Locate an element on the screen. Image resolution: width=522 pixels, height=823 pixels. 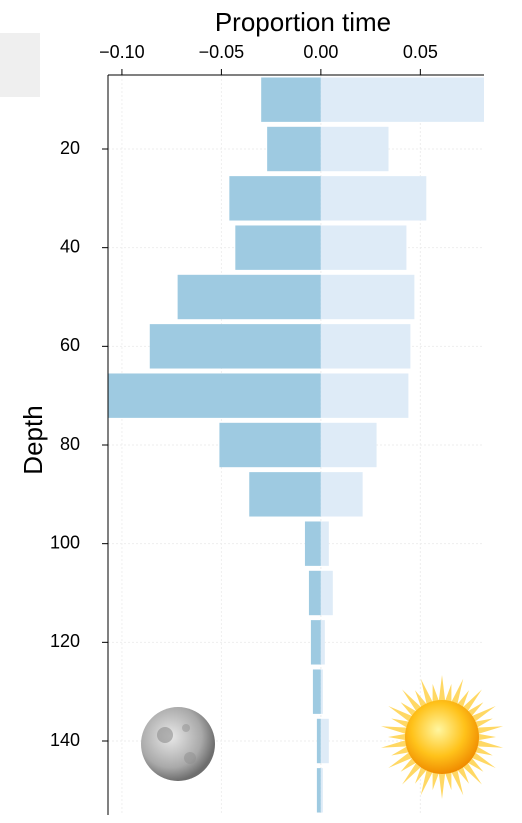
y-tick-label: 40 is located at coordinates (70, 246).